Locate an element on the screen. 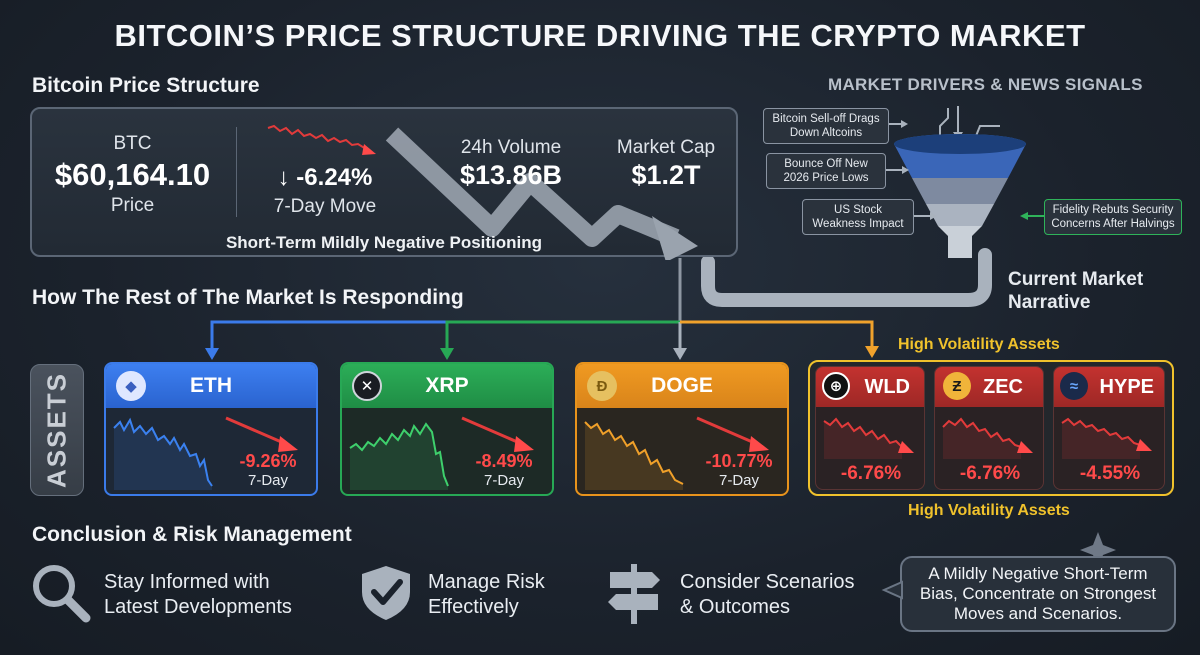 This screenshot has width=1200, height=655. btc-price-value: $60,164.10 is located at coordinates (132, 174).